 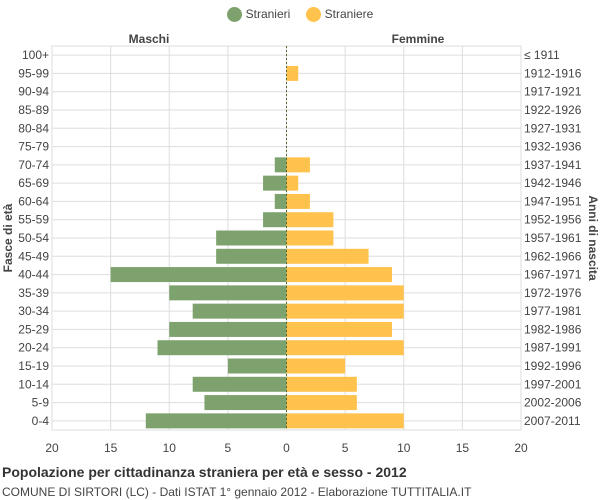 I want to click on legend-item-male: Stranieri, so click(x=258, y=15).